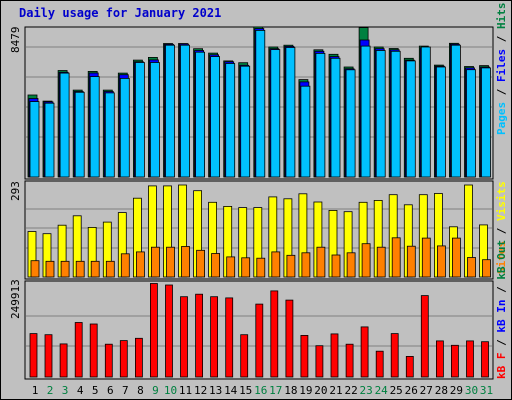  I want to click on legend-sites: Sites, so click(501, 257).